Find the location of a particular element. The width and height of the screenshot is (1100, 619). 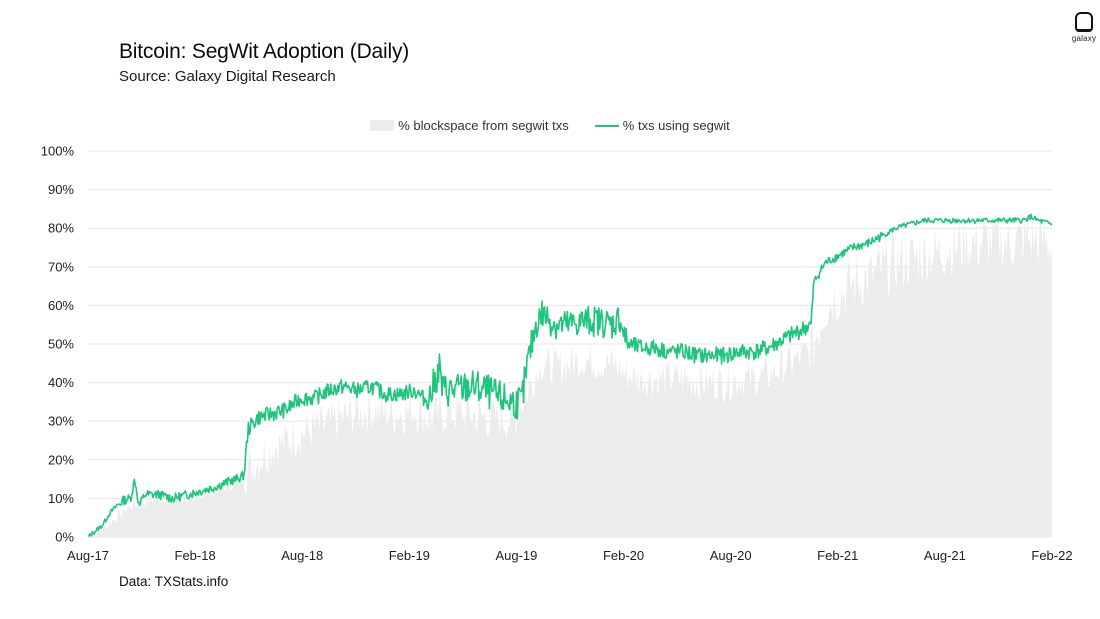

y-tick-label: 20% is located at coordinates (61, 459).